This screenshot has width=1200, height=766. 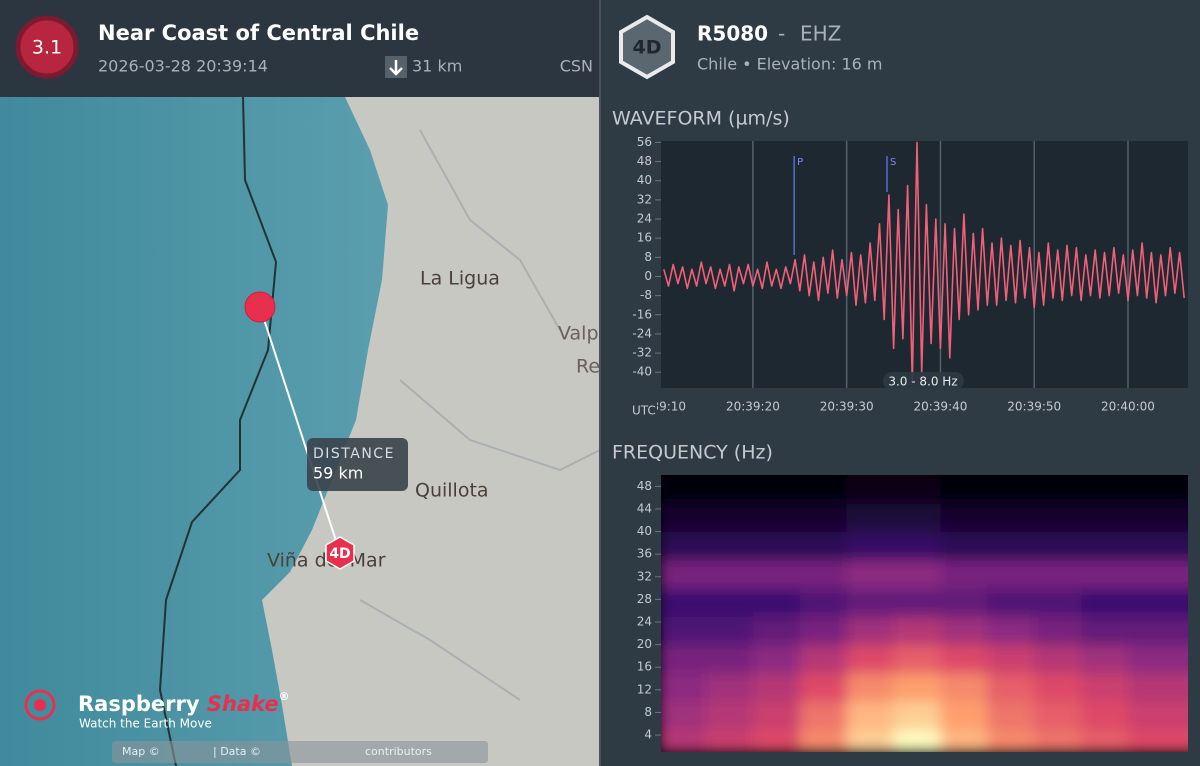 What do you see at coordinates (40, 705) in the screenshot?
I see `logo-icon` at bounding box center [40, 705].